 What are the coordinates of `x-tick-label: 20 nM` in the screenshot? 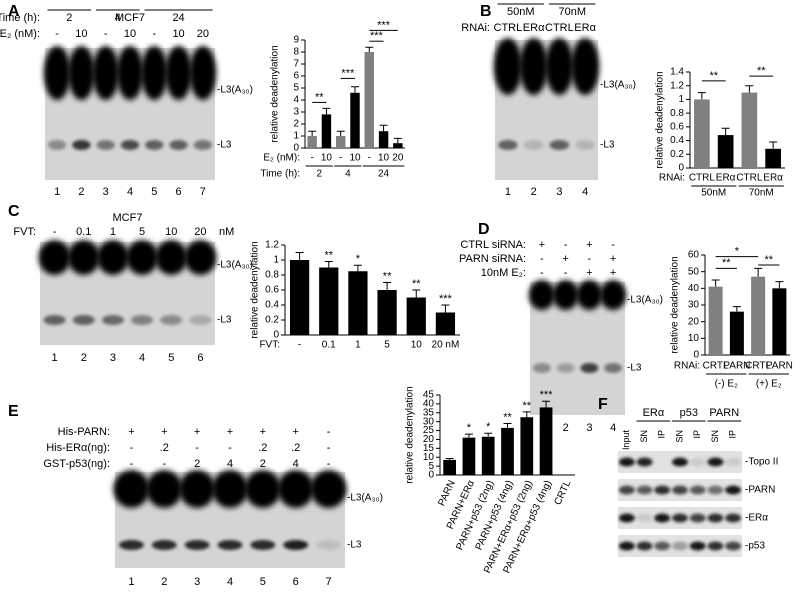 It's located at (446, 345).